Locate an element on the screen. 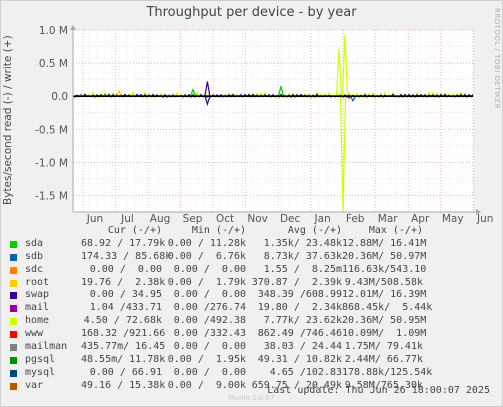 The image size is (503, 407). legend-max: 9.58M/765.30k is located at coordinates (383, 385).